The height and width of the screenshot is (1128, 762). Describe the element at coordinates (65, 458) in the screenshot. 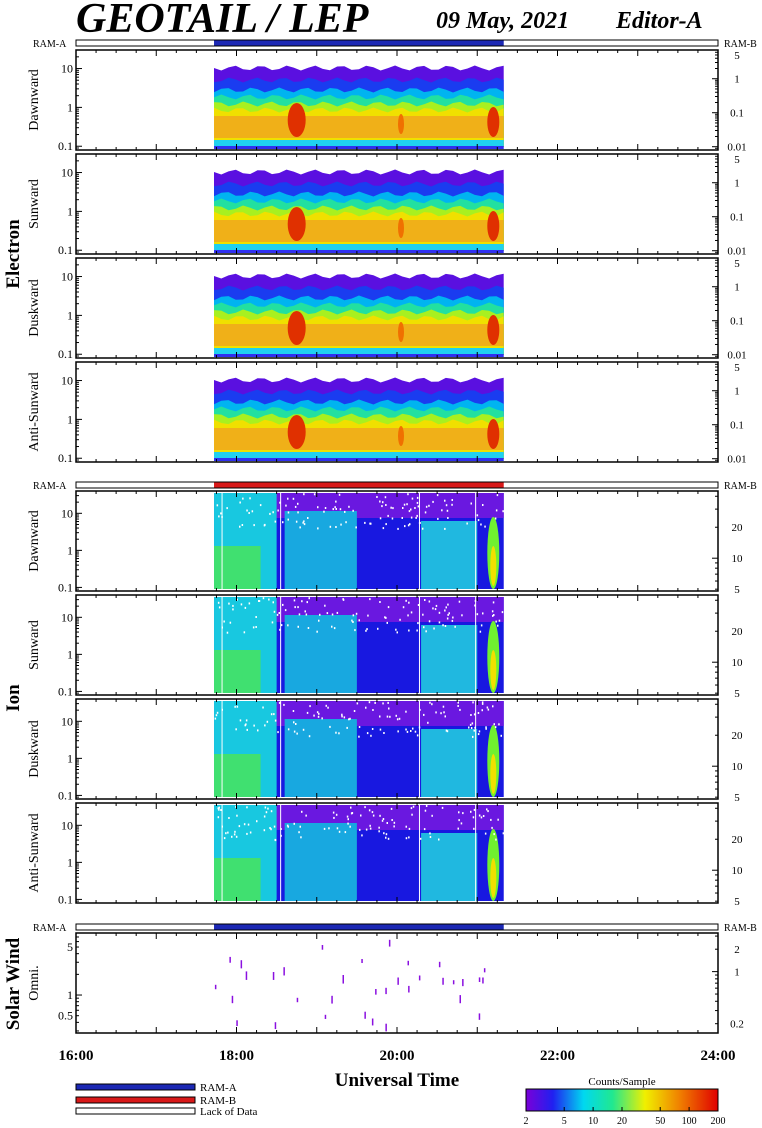

I see `y-tick-label-left: 0.1` at that location.